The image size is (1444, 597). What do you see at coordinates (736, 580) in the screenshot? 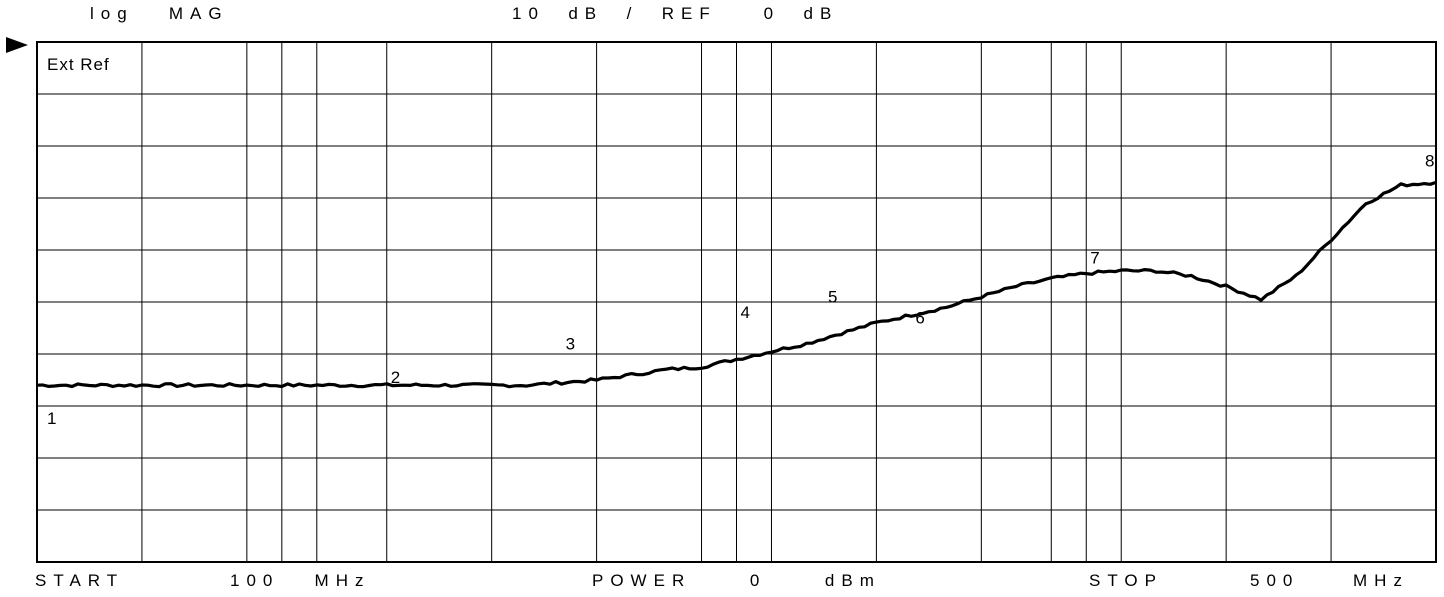
I see `power-label: POWER 0 dBm` at bounding box center [736, 580].